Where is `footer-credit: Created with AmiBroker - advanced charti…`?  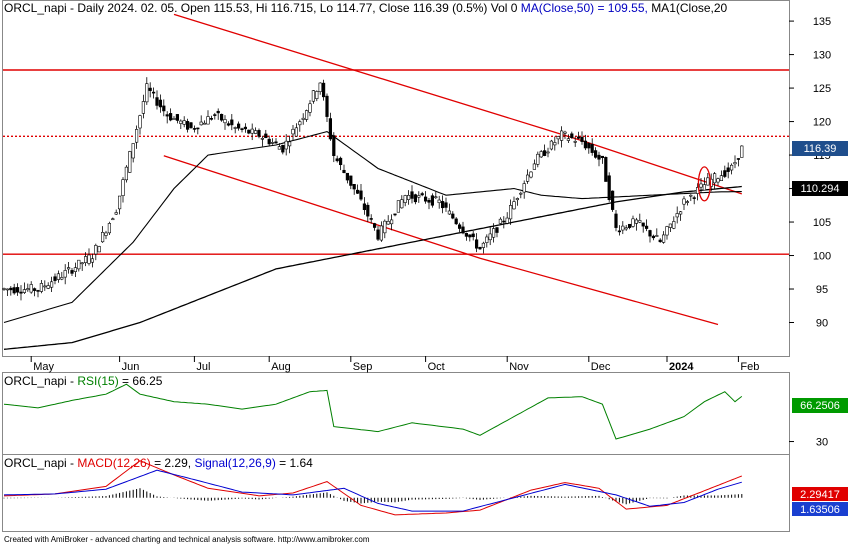 footer-credit: Created with AmiBroker - advanced charti… is located at coordinates (187, 539).